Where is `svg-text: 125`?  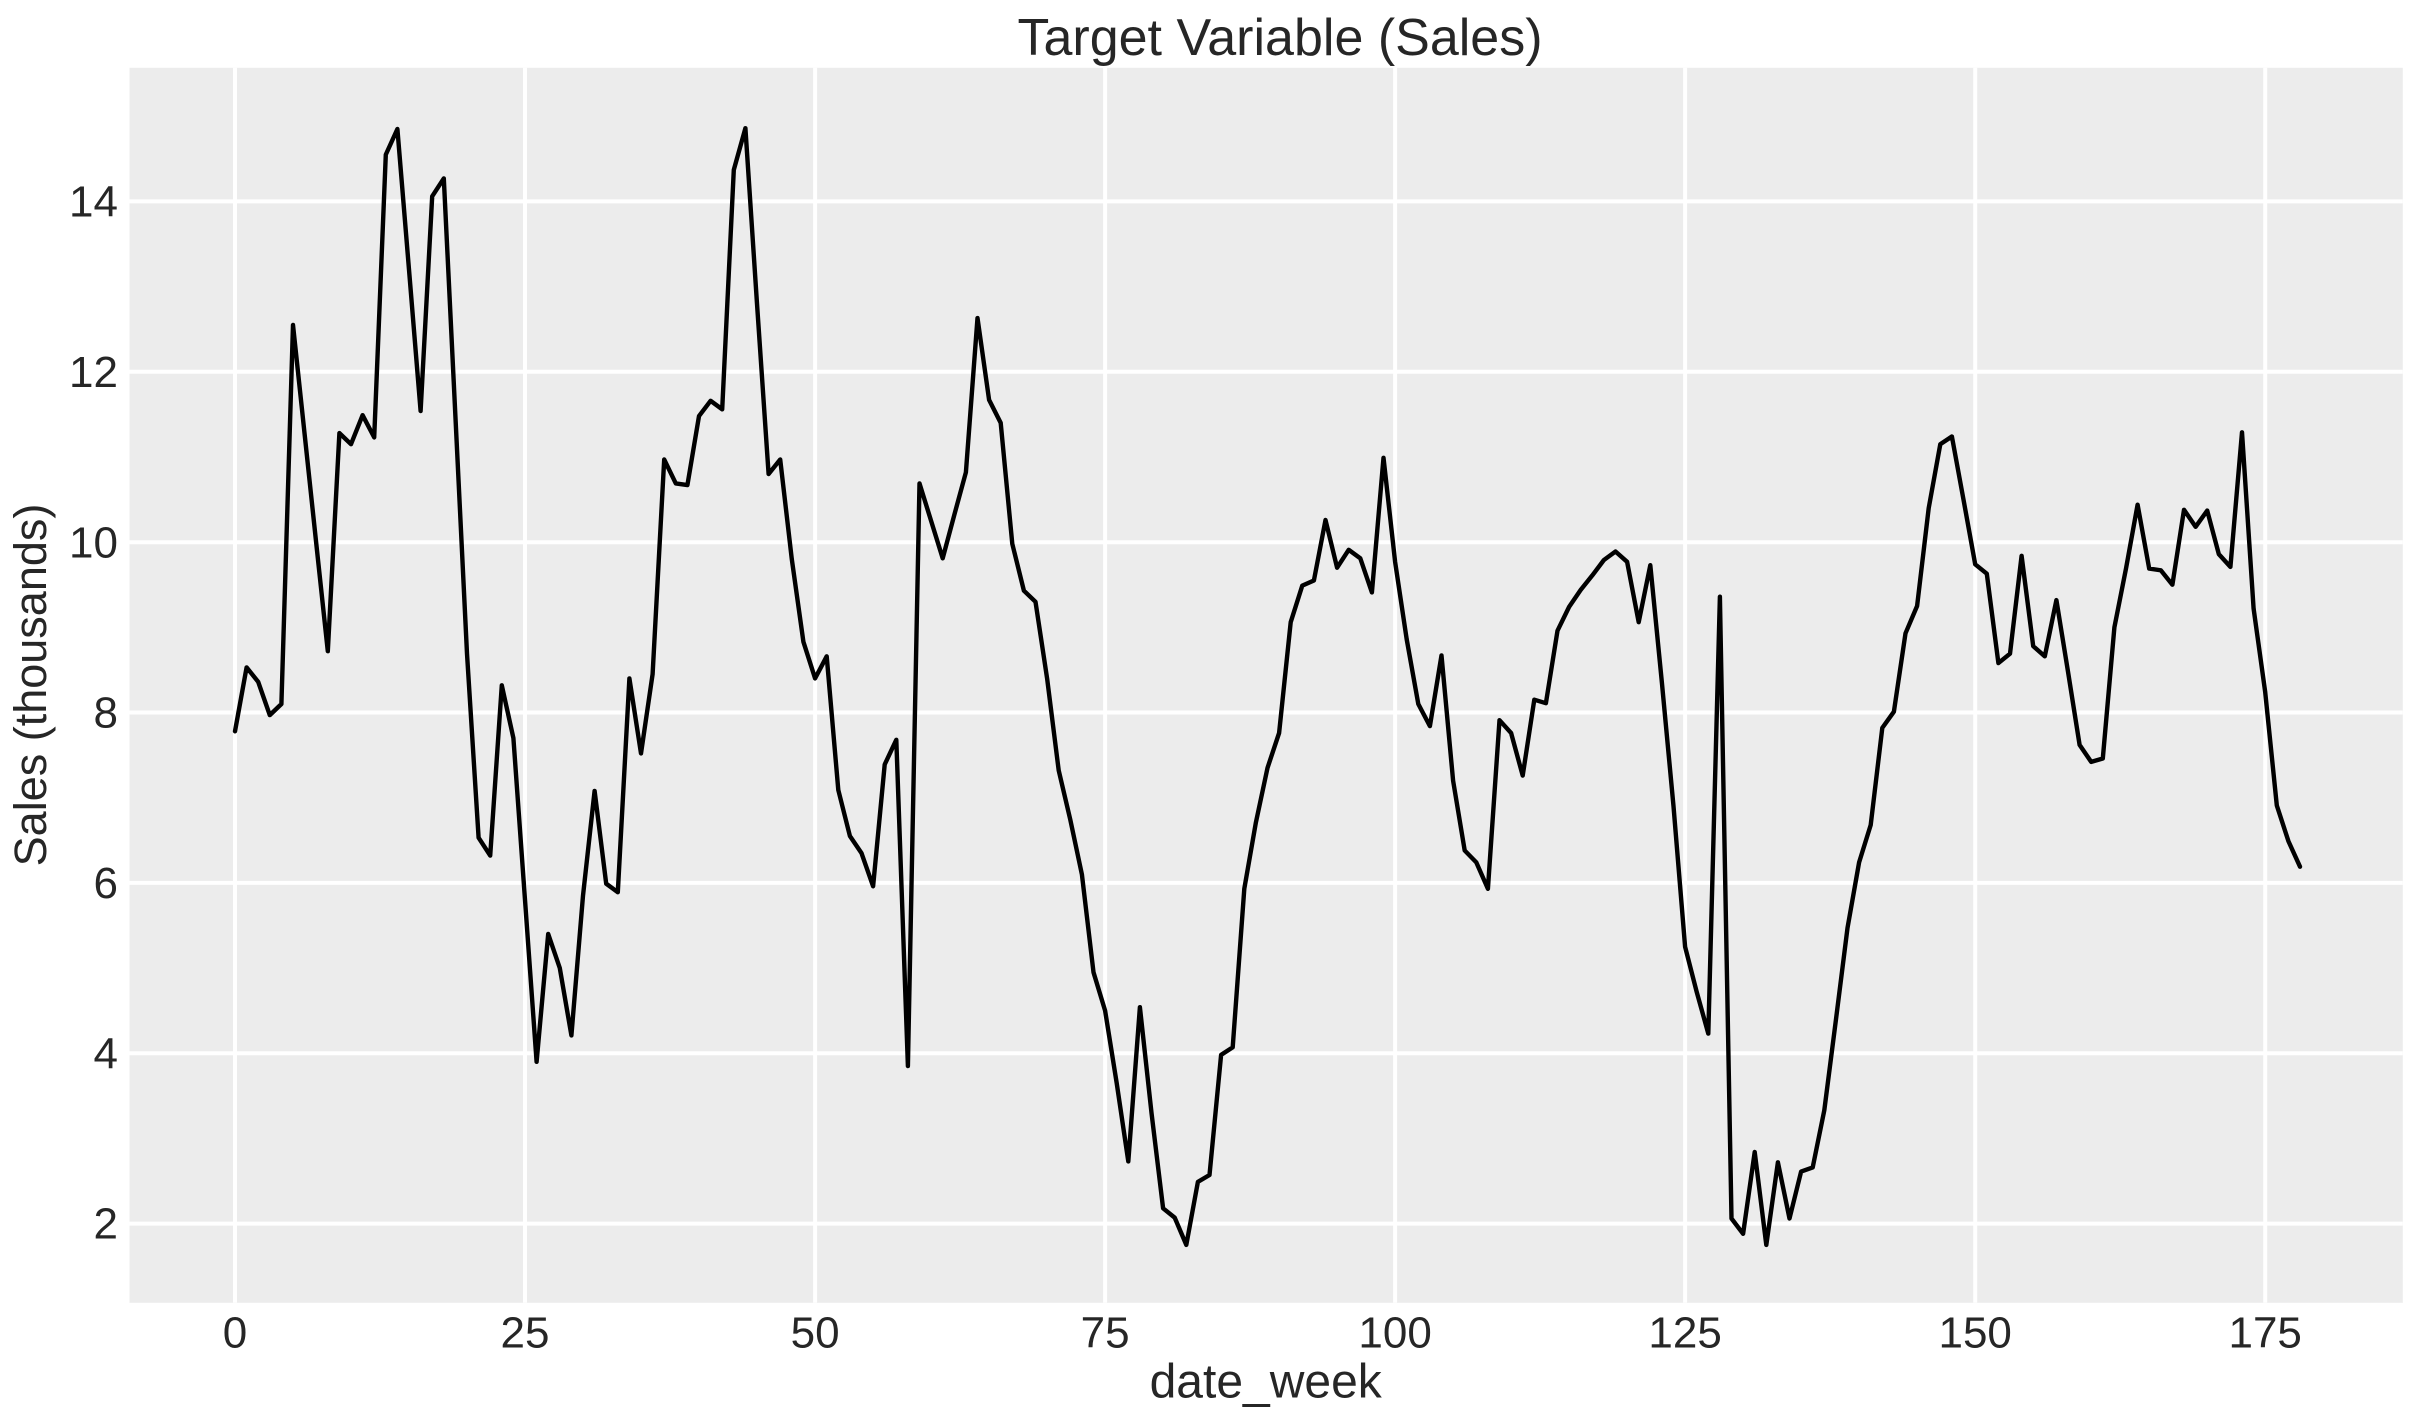
svg-text: 125 is located at coordinates (1684, 1333).